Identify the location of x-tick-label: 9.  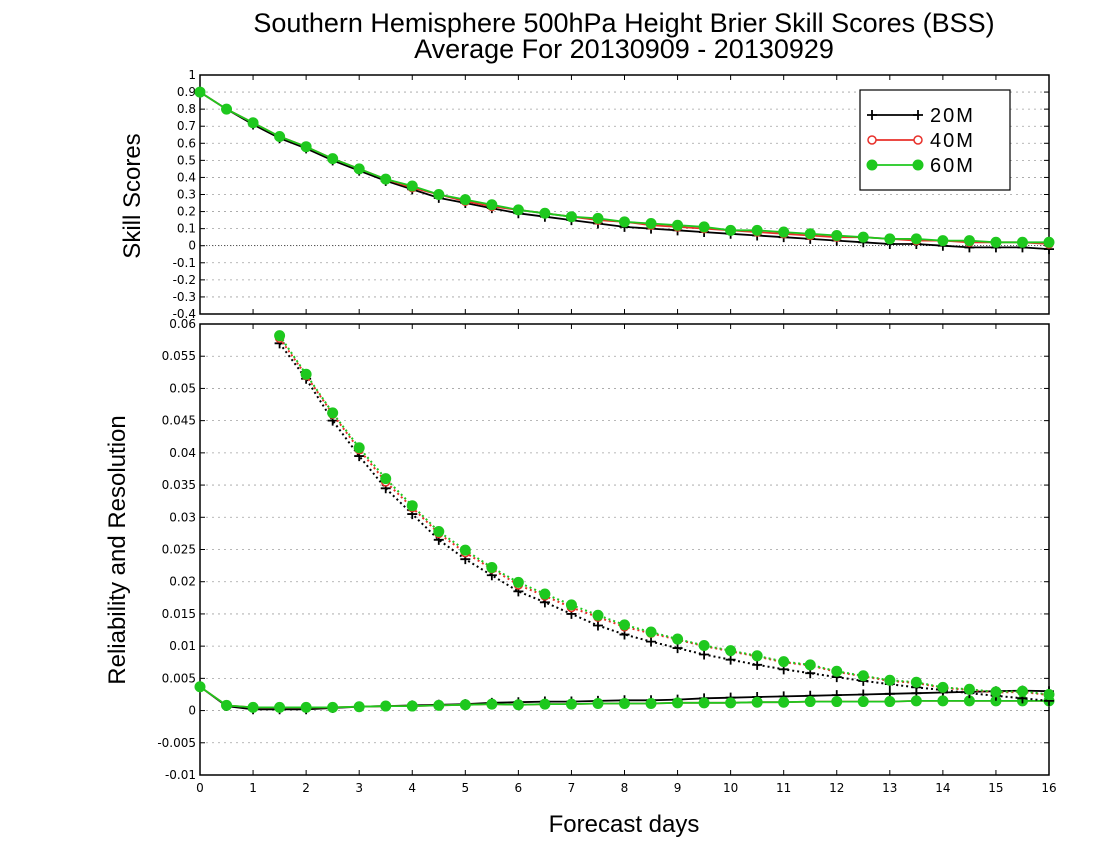
(678, 788).